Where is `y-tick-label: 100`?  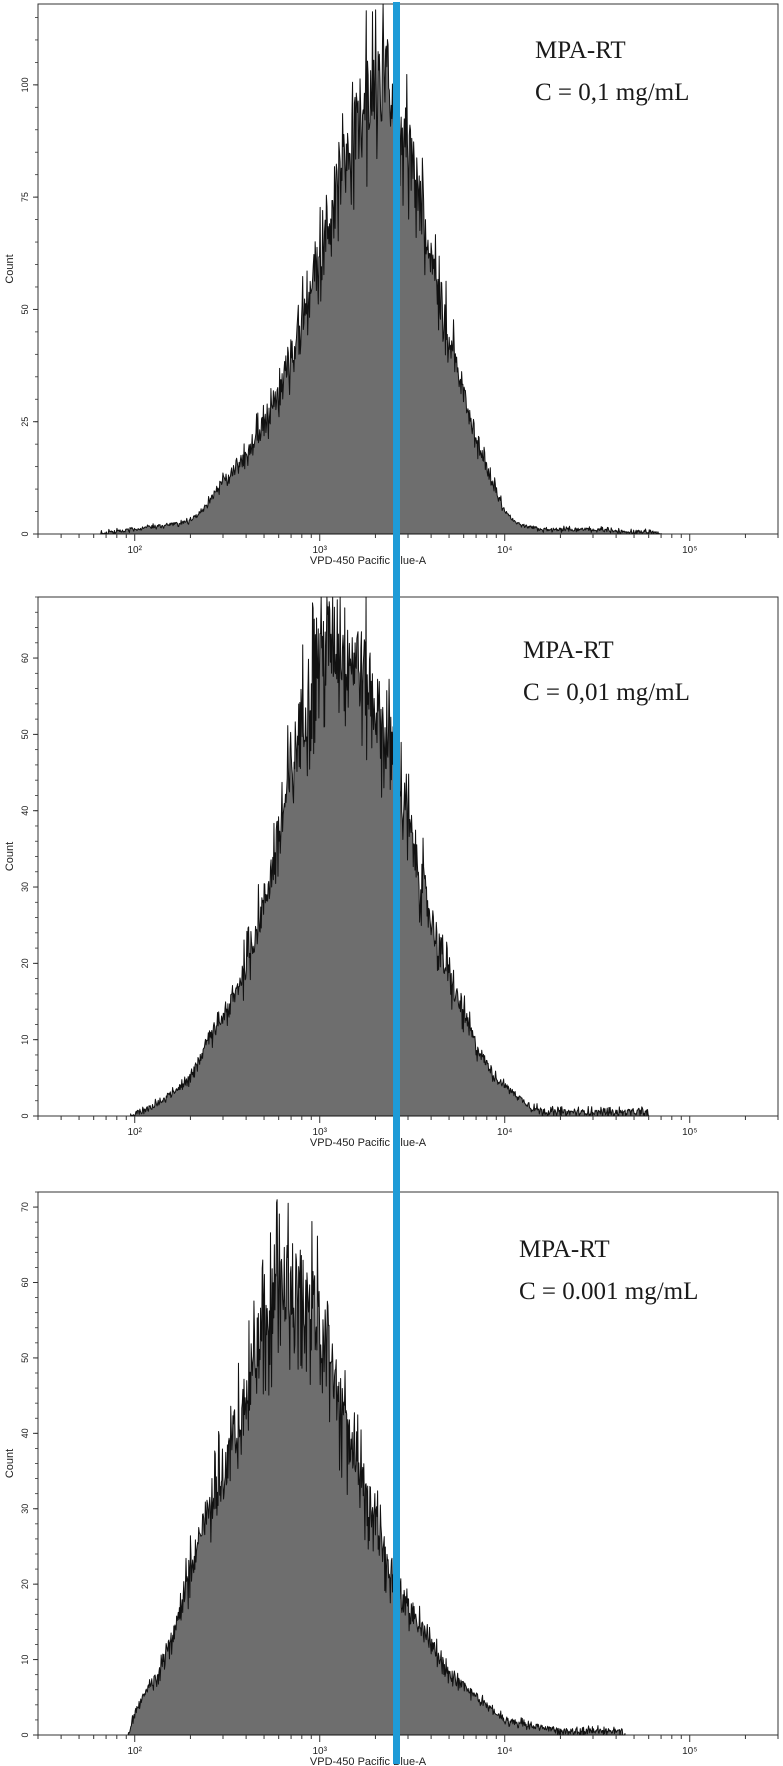
y-tick-label: 100 is located at coordinates (25, 84).